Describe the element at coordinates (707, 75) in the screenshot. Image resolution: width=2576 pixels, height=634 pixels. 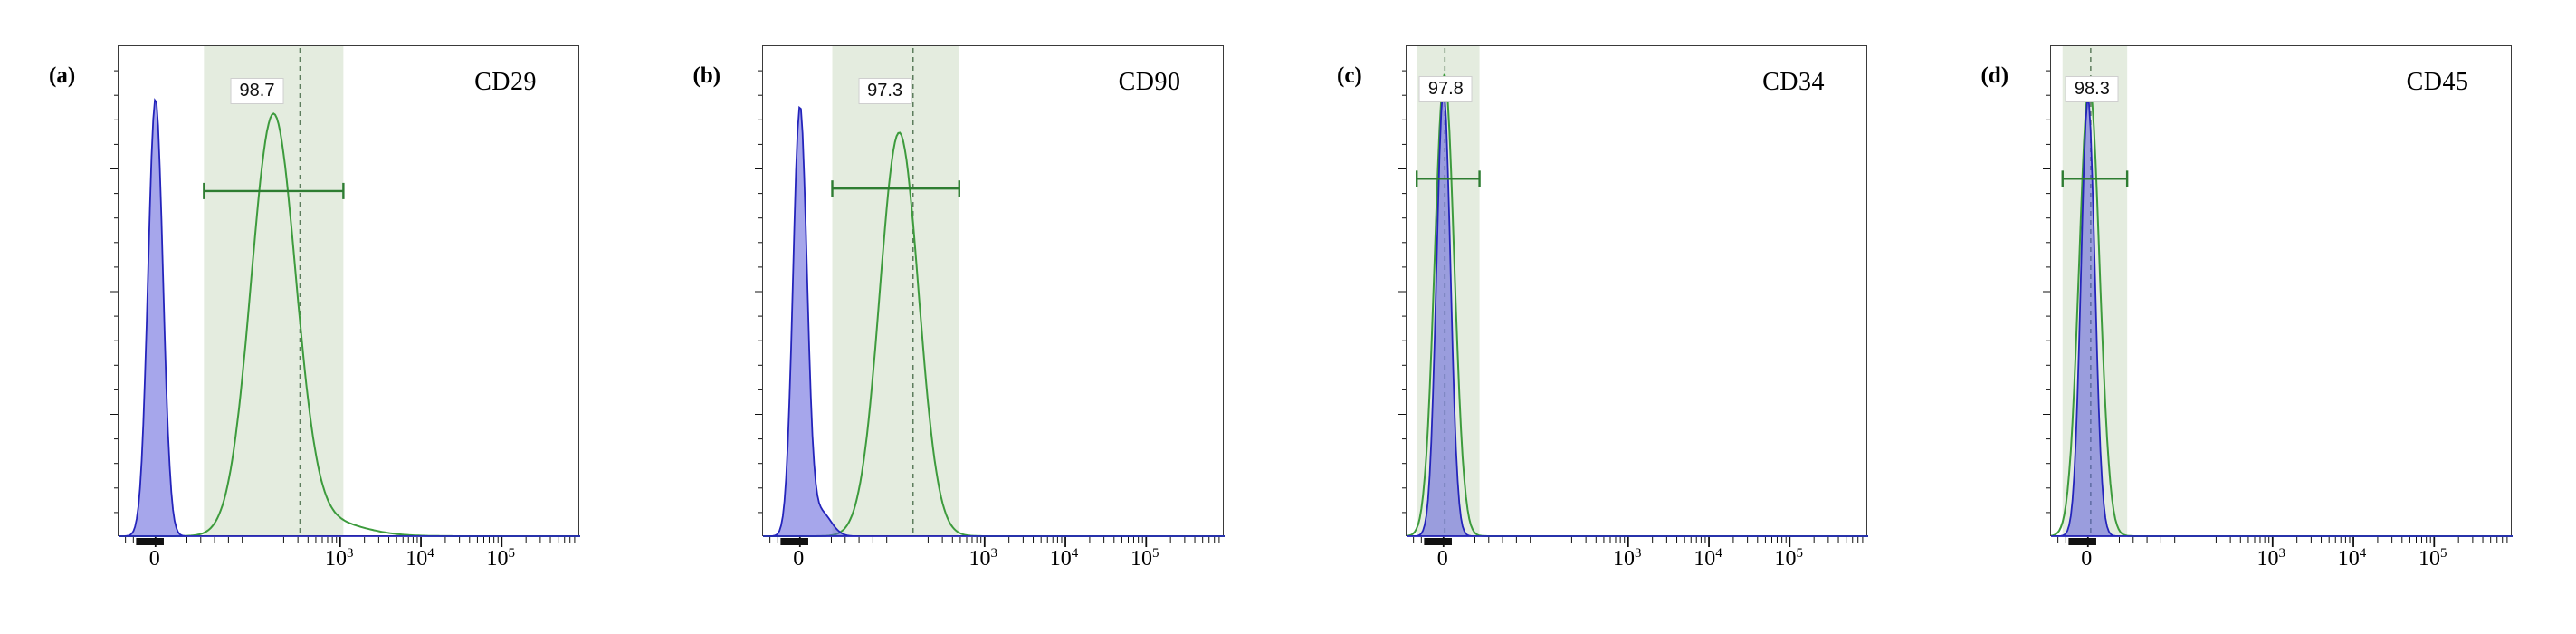
I see `panel-letter: (b)` at that location.